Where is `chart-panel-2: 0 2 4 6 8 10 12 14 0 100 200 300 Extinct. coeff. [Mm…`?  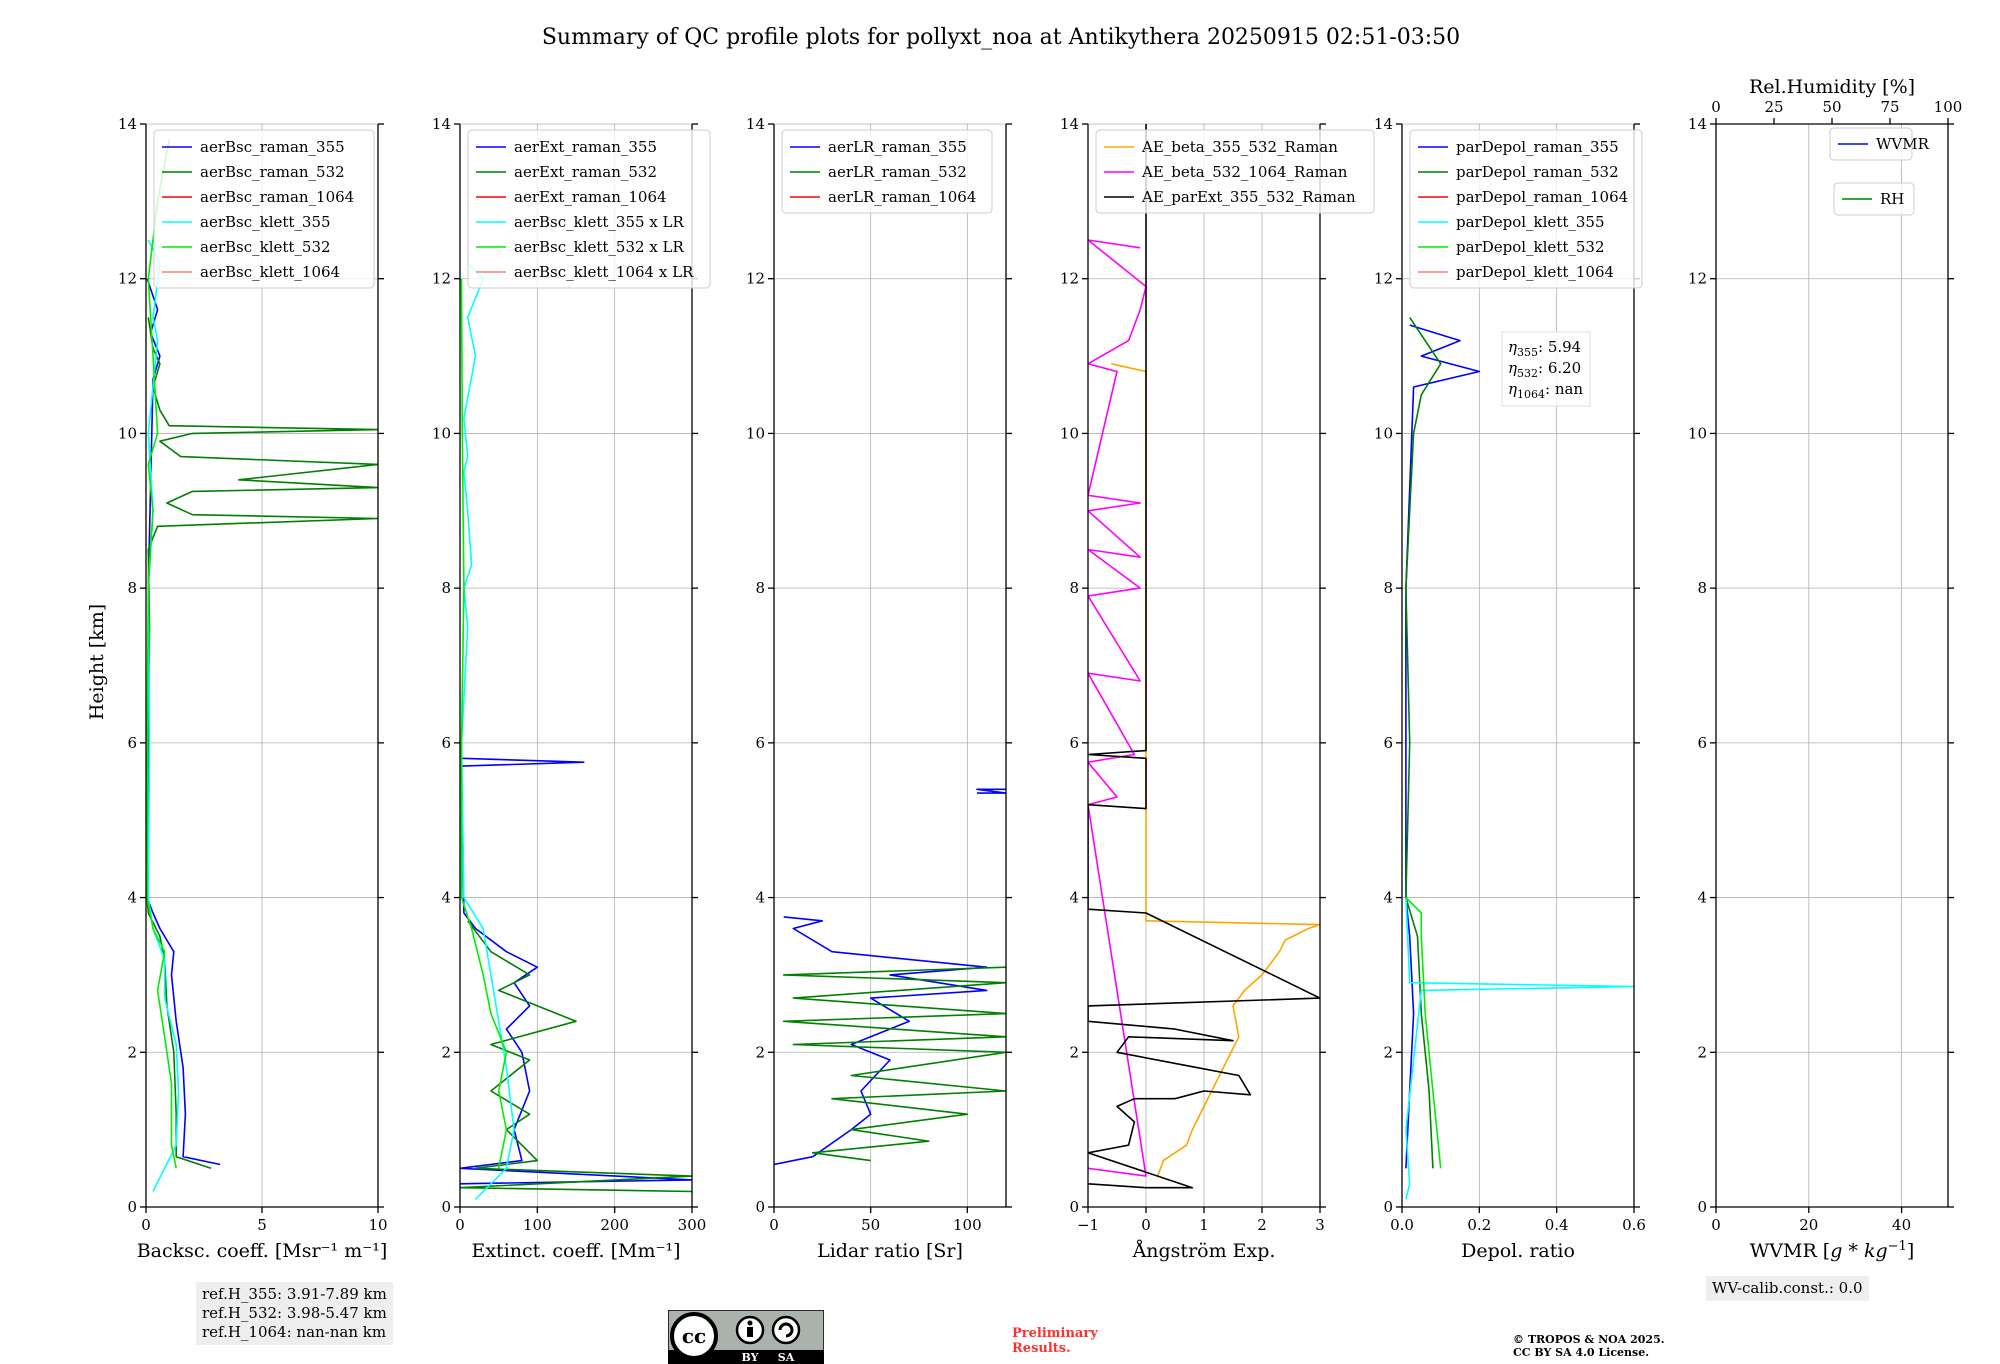
chart-panel-2: 0 2 4 6 8 10 12 14 0 100 200 300 Extinct. coeff. [Mm… is located at coordinates (571, 688).